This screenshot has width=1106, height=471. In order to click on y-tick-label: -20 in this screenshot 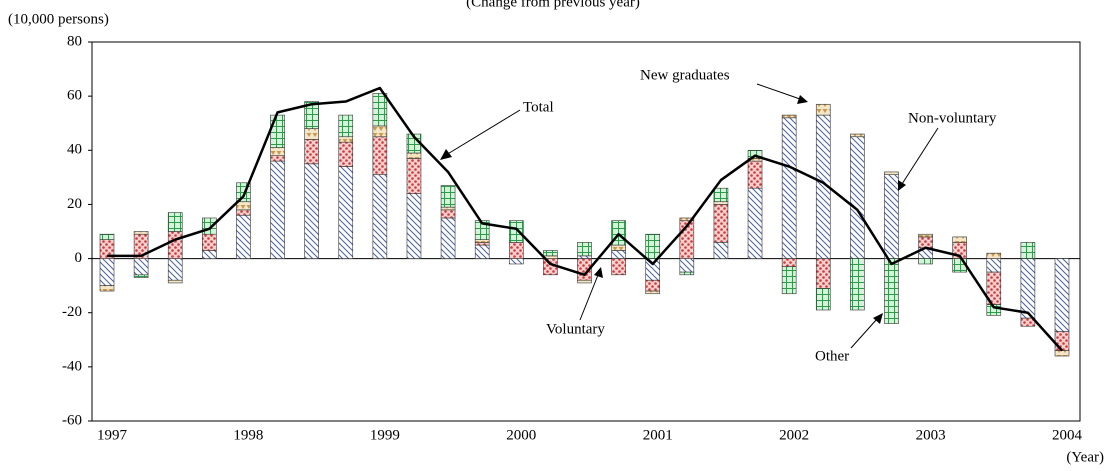, I will do `click(72, 312)`.